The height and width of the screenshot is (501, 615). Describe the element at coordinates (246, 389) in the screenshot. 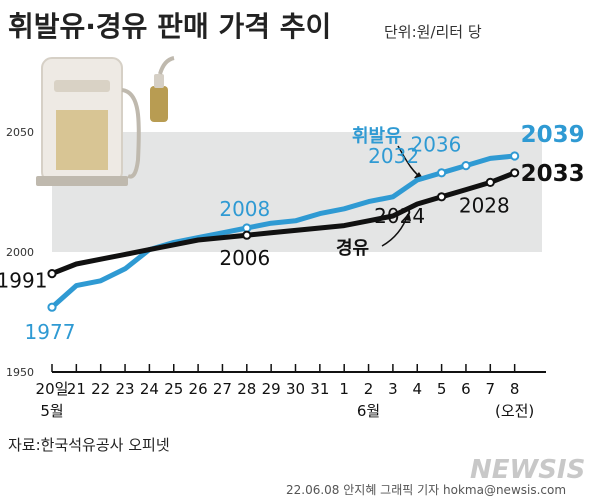

I see `x-tick-label: 28` at that location.